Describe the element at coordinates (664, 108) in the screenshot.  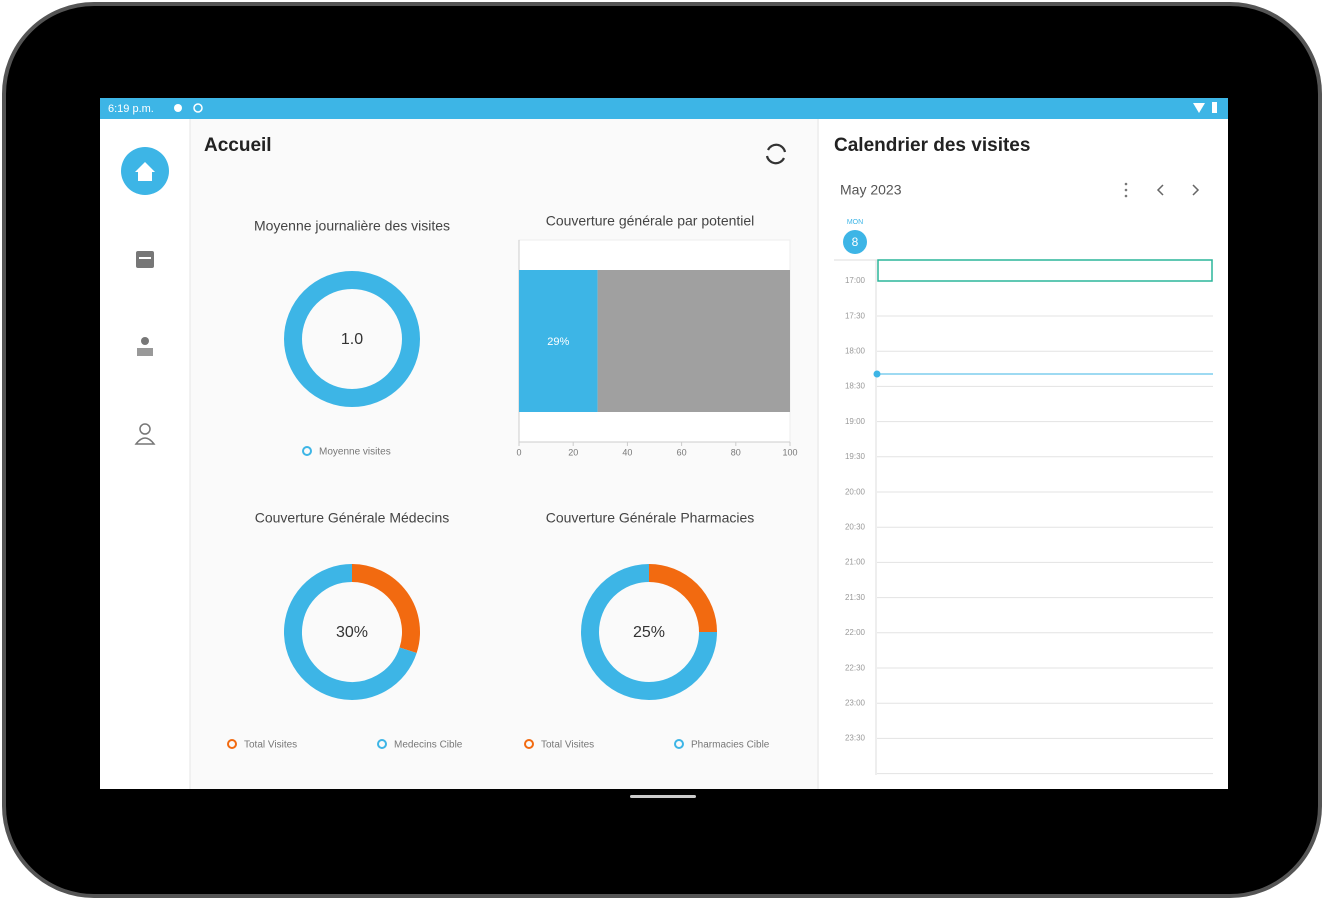
I see `status-bar` at that location.